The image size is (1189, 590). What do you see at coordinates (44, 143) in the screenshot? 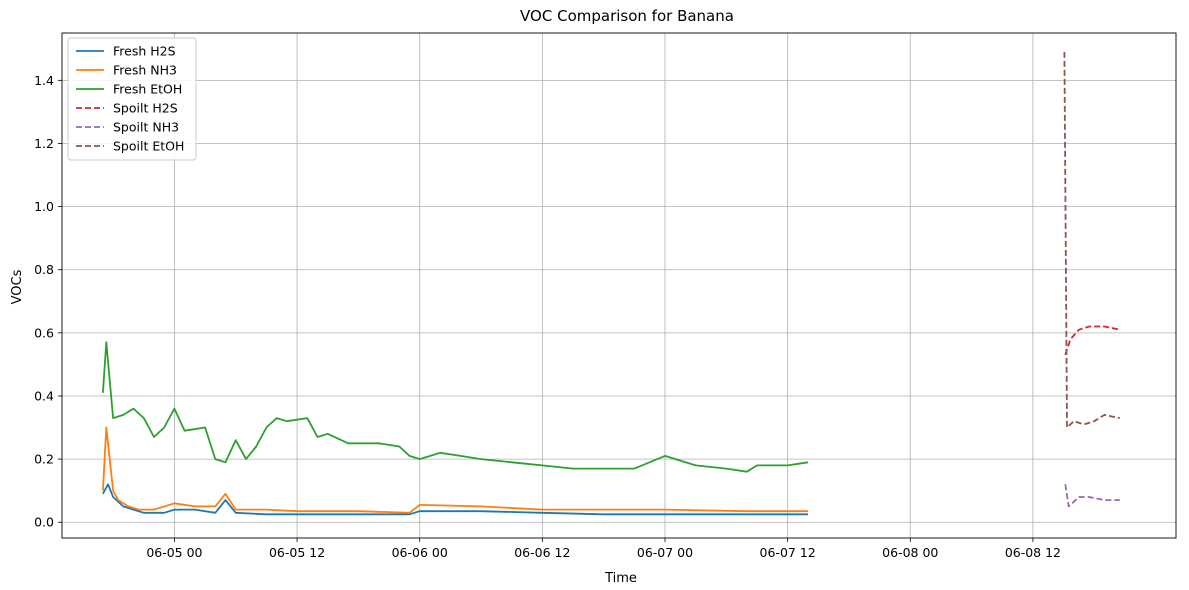
I see `y-tick-label: 1.2` at bounding box center [44, 143].